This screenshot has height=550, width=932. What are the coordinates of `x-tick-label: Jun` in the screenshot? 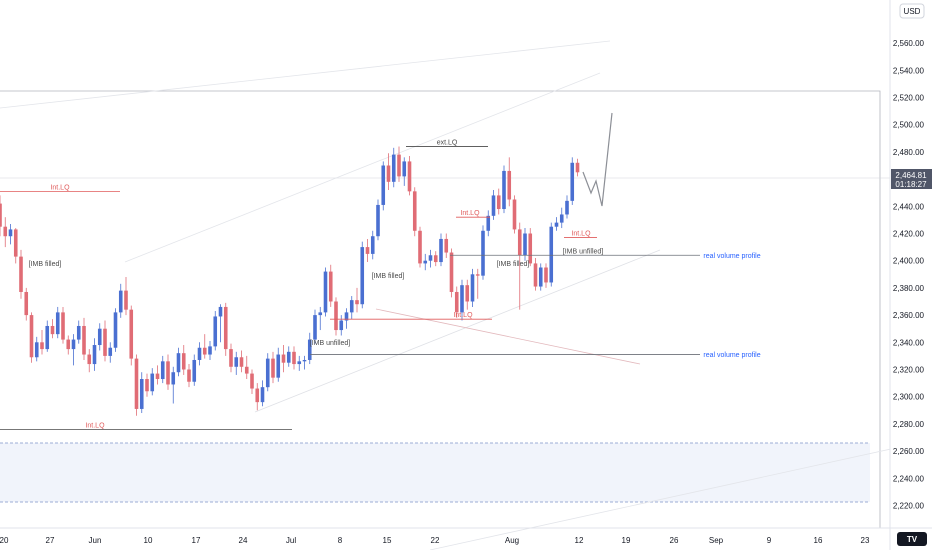 It's located at (95, 540).